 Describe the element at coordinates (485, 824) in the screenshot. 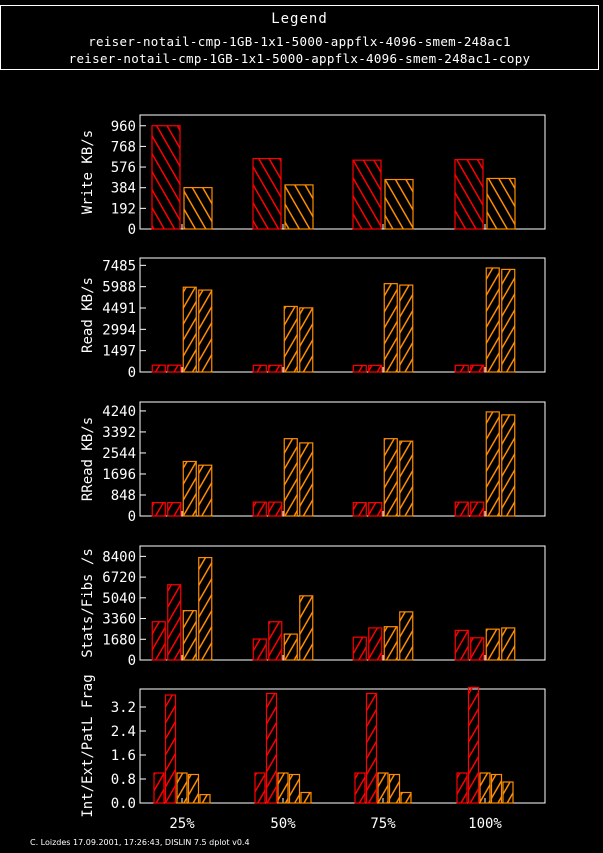

I see `x-category-label: 100%` at that location.